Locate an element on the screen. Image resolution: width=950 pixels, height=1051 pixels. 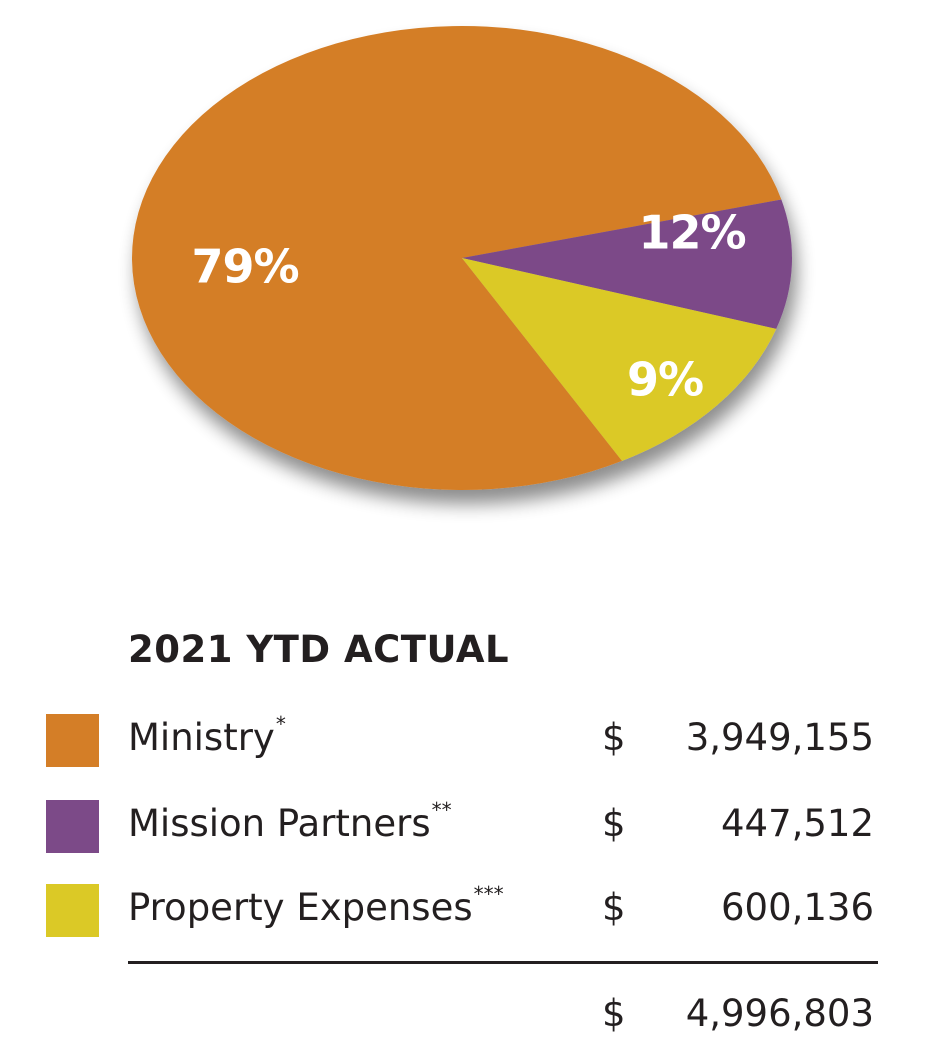
mission-partners-label-text: Mission Partners is located at coordinates (279, 823).